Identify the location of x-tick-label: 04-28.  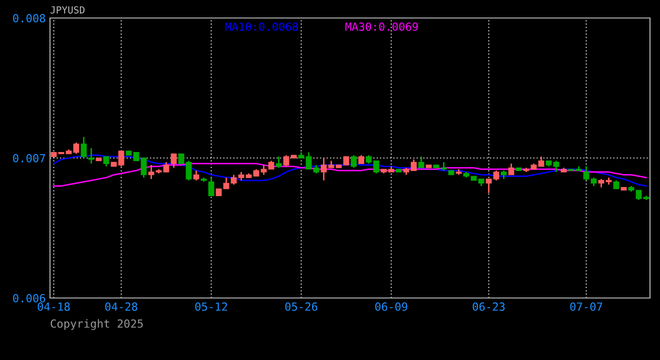
(121, 306).